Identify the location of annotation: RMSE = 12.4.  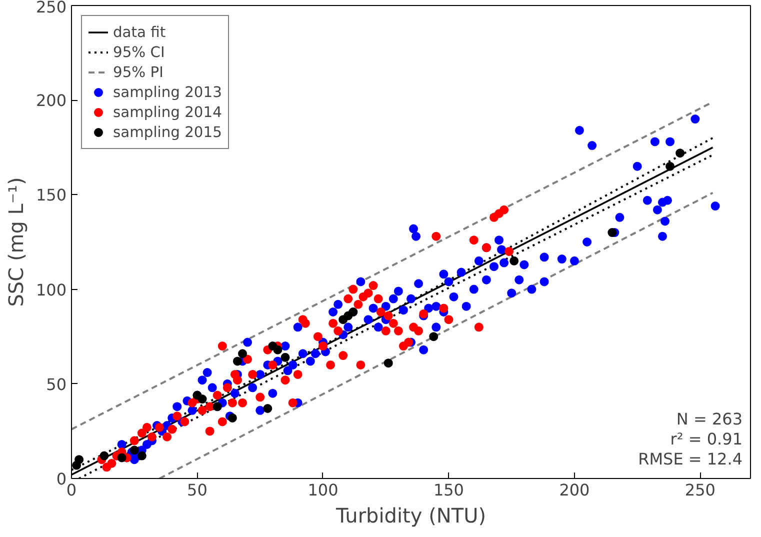
(690, 459).